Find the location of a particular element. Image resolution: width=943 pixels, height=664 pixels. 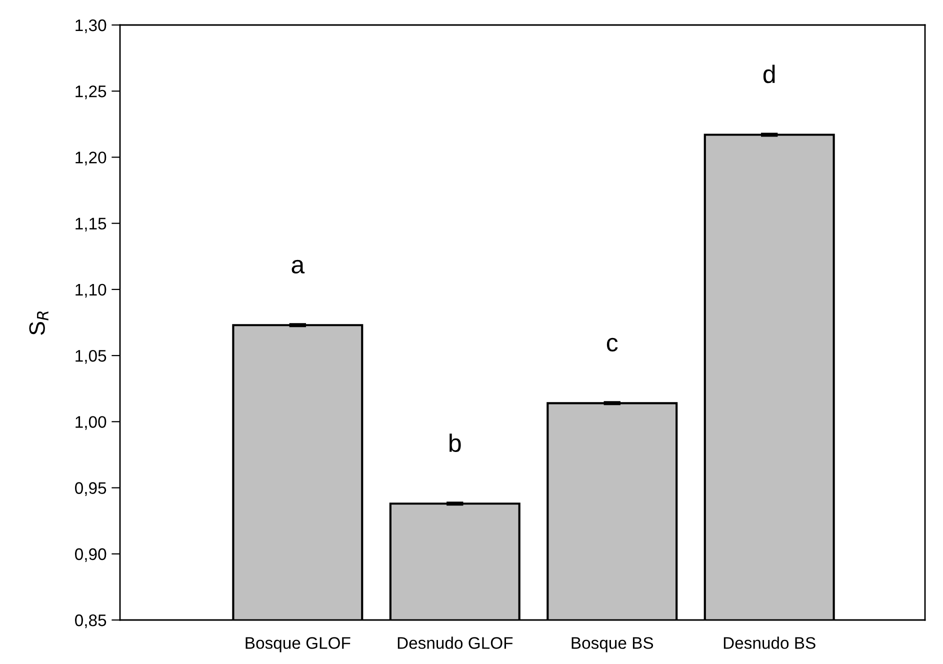

y-axis-title: S$_{R}$ is located at coordinates (38, 323).